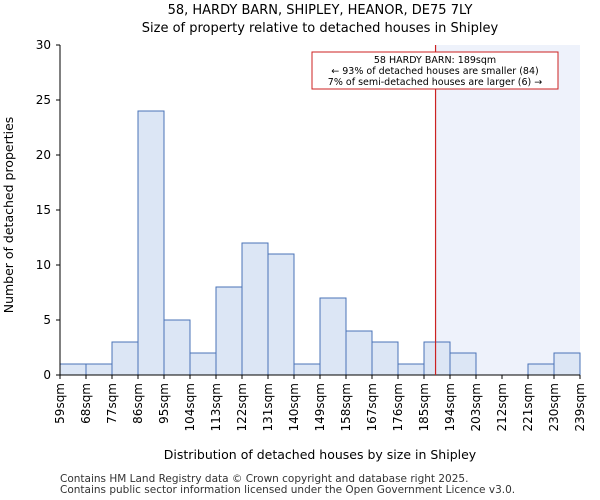  Describe the element at coordinates (242, 407) in the screenshot. I see `x-tick-label-122sqm: 122sqm` at that location.